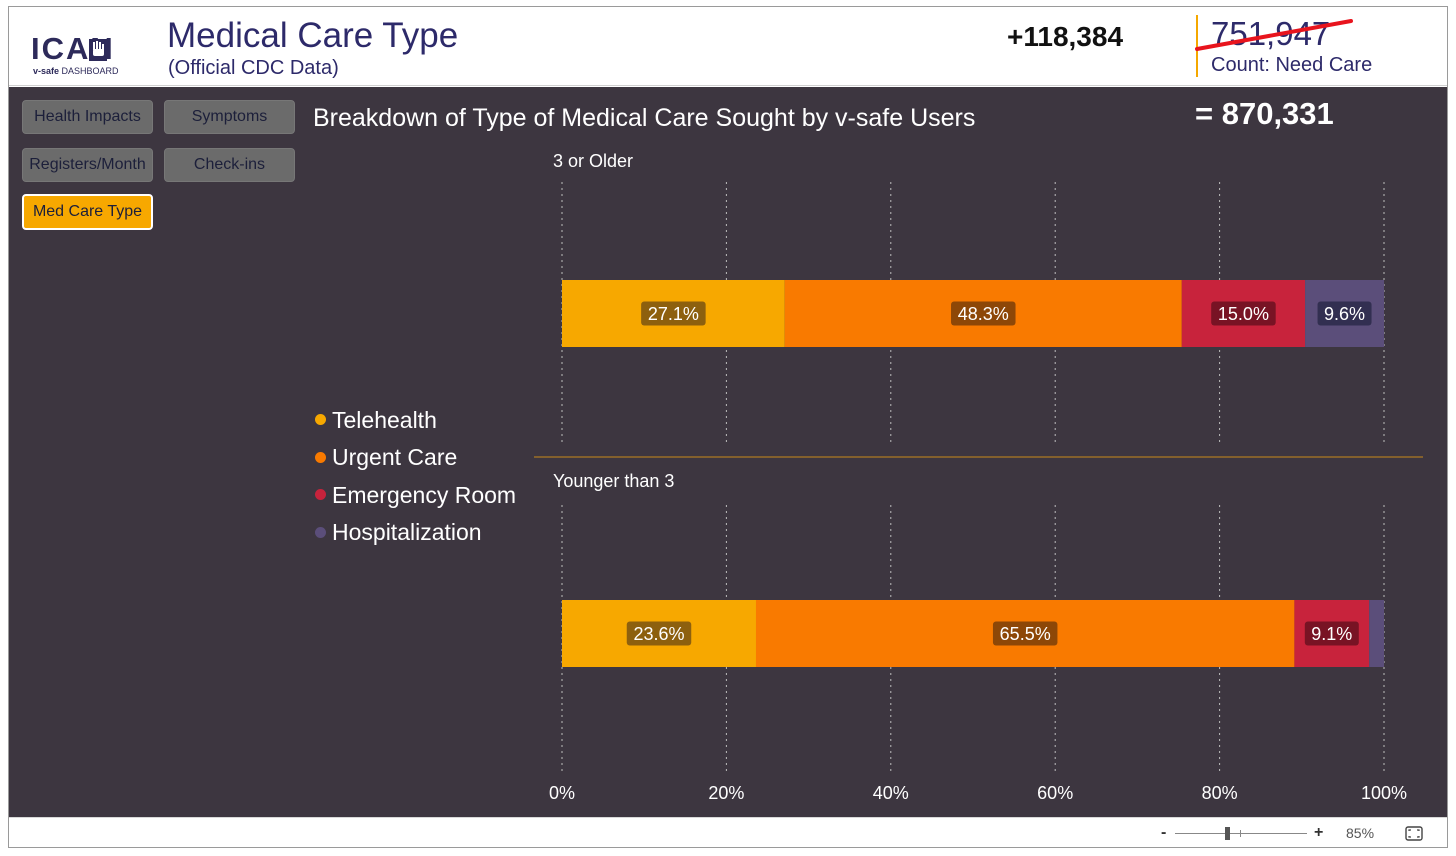  I want to click on nav-button-registers-month: Registers/Month, so click(87, 165).